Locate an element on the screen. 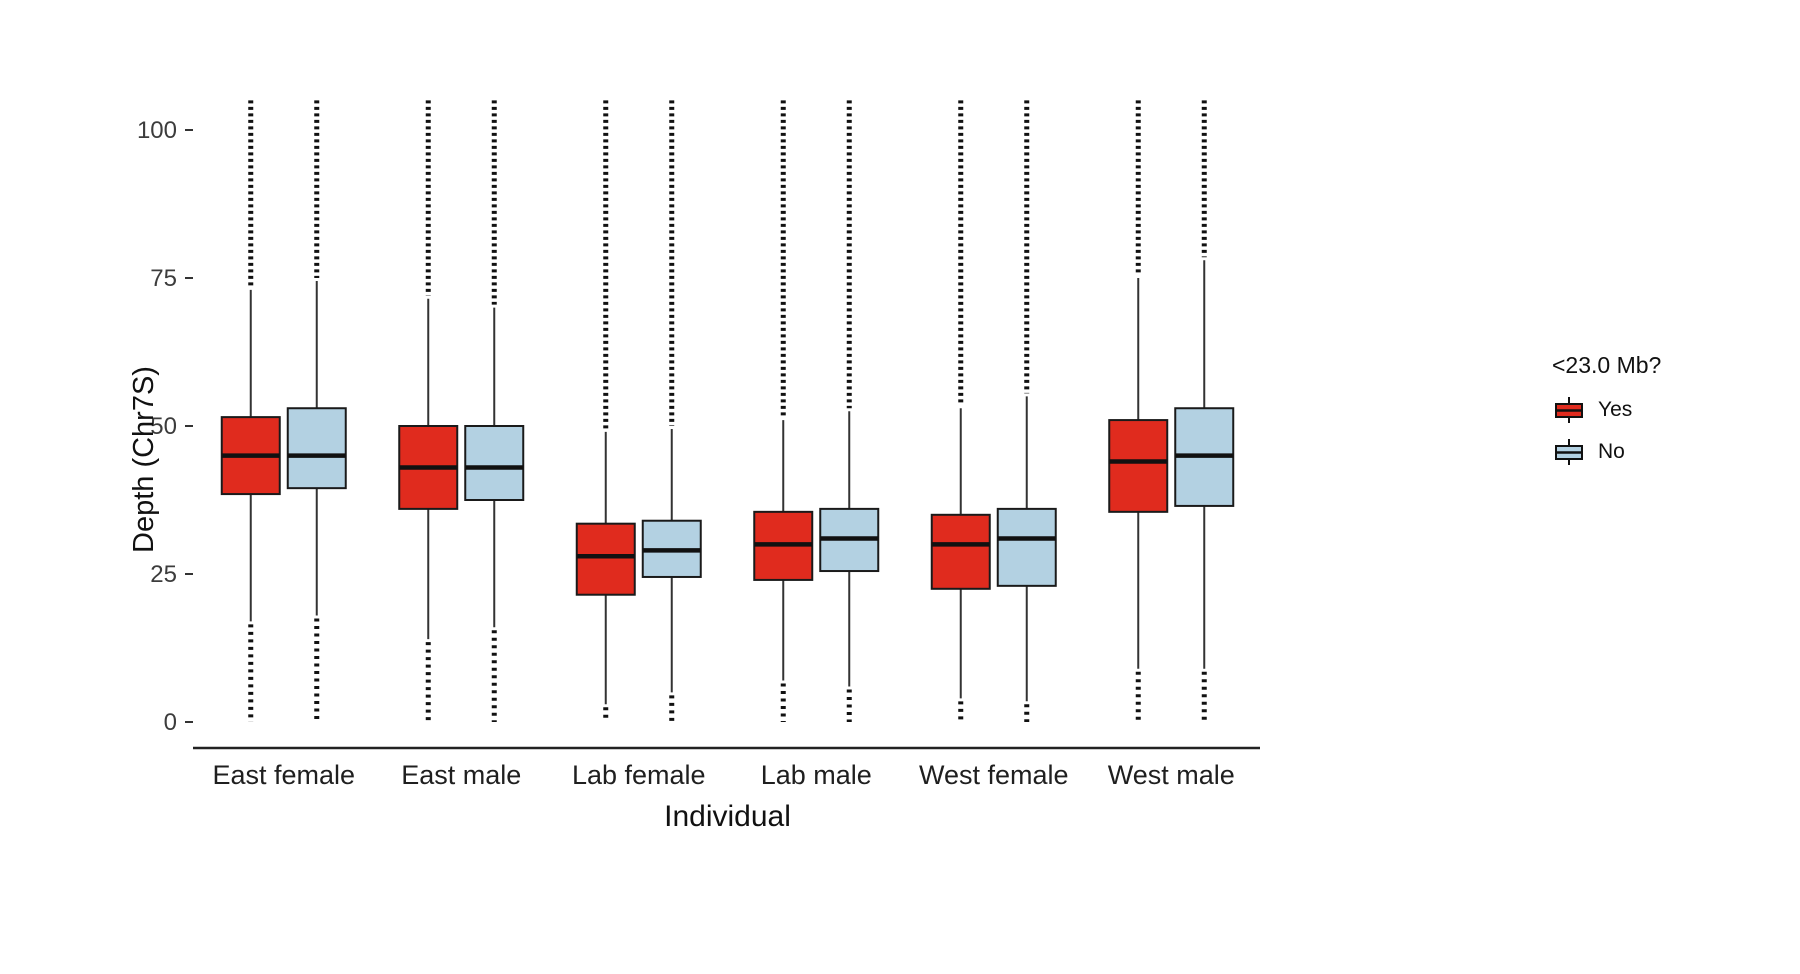  legend-entry-yes: Yes is located at coordinates (1606, 410).